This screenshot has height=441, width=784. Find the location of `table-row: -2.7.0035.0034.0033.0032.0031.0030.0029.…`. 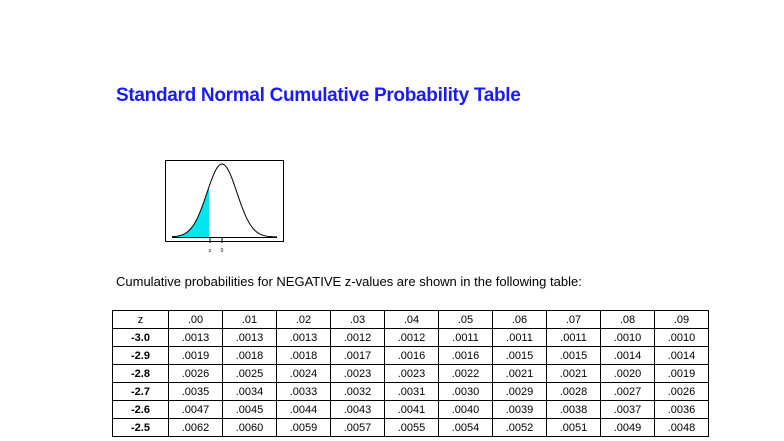

table-row: -2.7.0035.0034.0033.0032.0031.0030.0029.… is located at coordinates (410, 391).